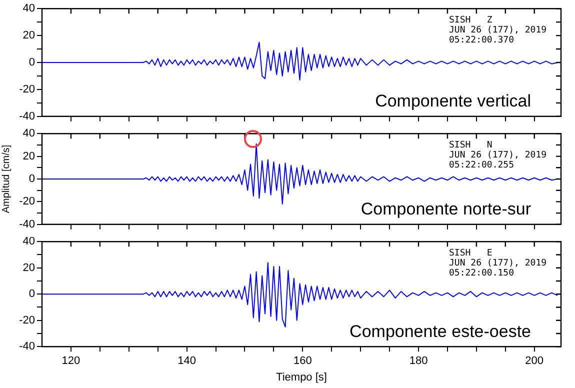 The width and height of the screenshot is (575, 388). Describe the element at coordinates (6, 179) in the screenshot. I see `y-axis-title: Amplitud [cm/s]` at that location.